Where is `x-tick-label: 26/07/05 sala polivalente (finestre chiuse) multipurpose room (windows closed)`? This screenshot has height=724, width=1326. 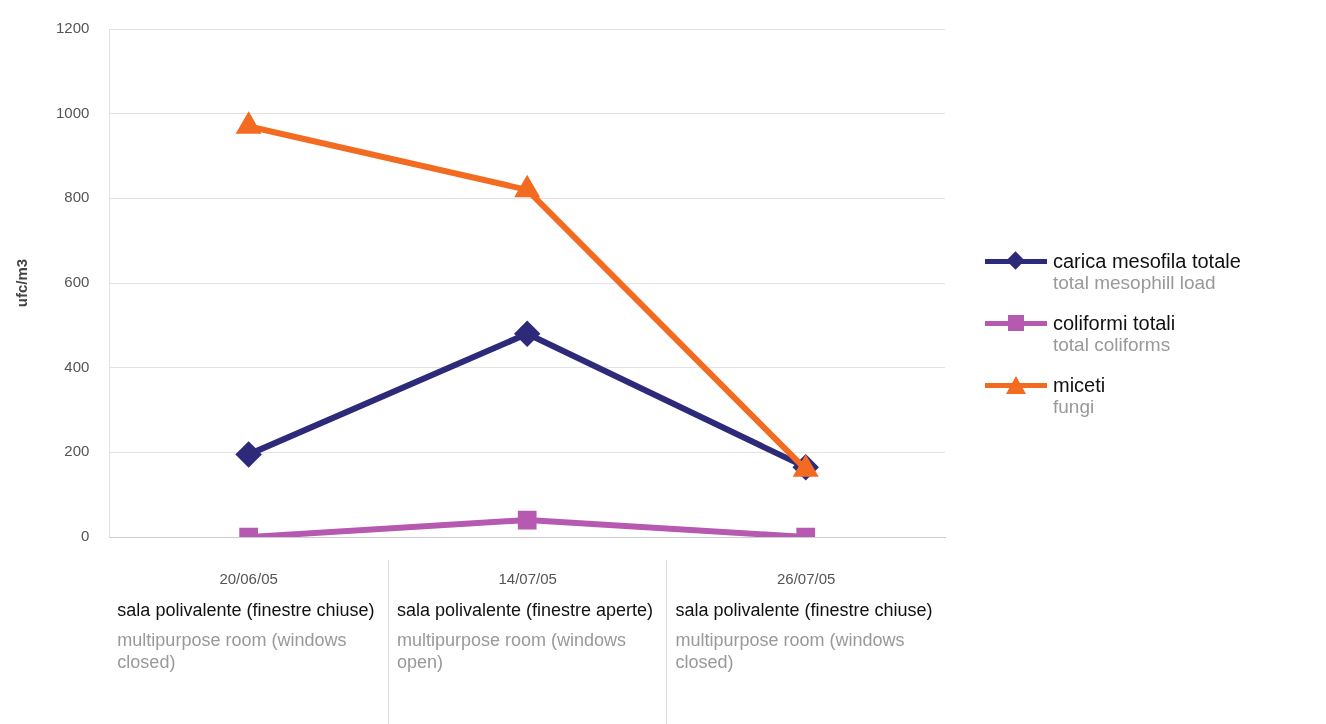
x-tick-label: 26/07/05 sala polivalente (finestre chiuse) multipurpose room (windows closed) is located at coordinates (804, 621).